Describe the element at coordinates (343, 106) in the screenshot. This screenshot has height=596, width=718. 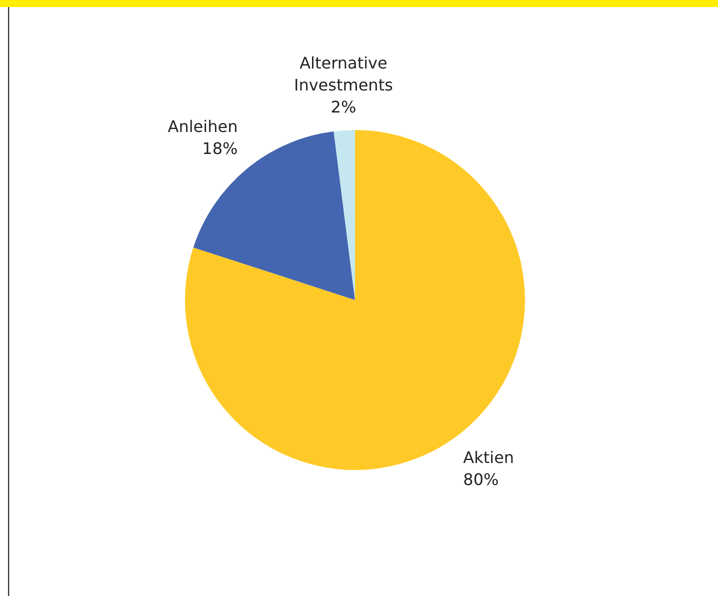
I see `data-label: 2%` at that location.